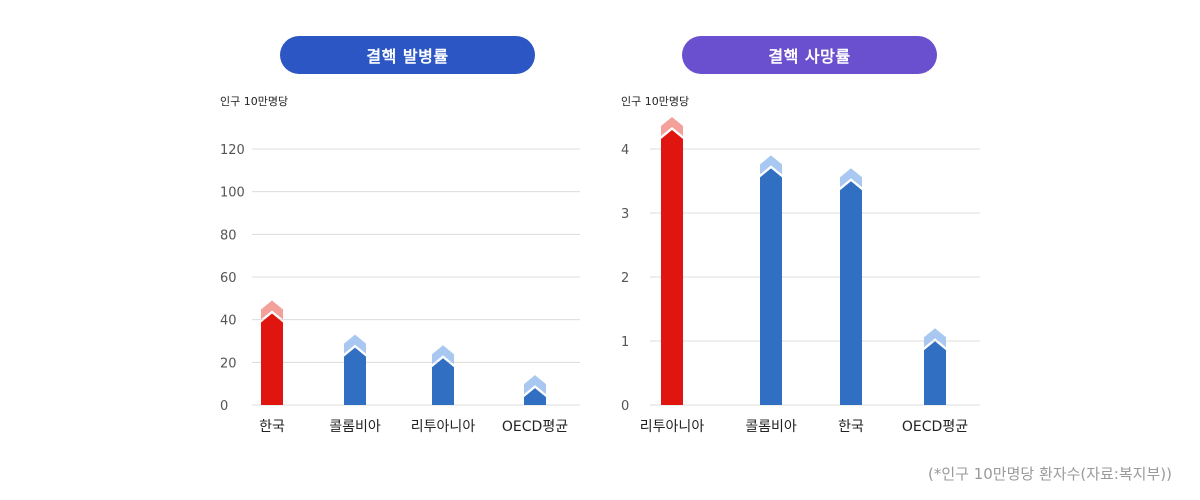  I want to click on incidence-y-tick-label: 120, so click(232, 150).